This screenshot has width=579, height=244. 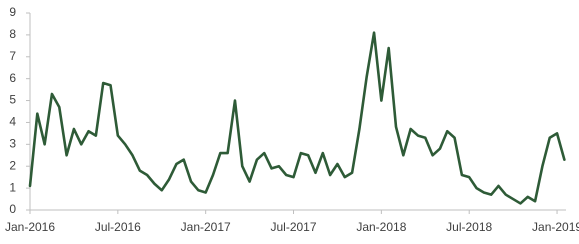 What do you see at coordinates (12, 187) in the screenshot?
I see `y-tick-label: 1` at bounding box center [12, 187].